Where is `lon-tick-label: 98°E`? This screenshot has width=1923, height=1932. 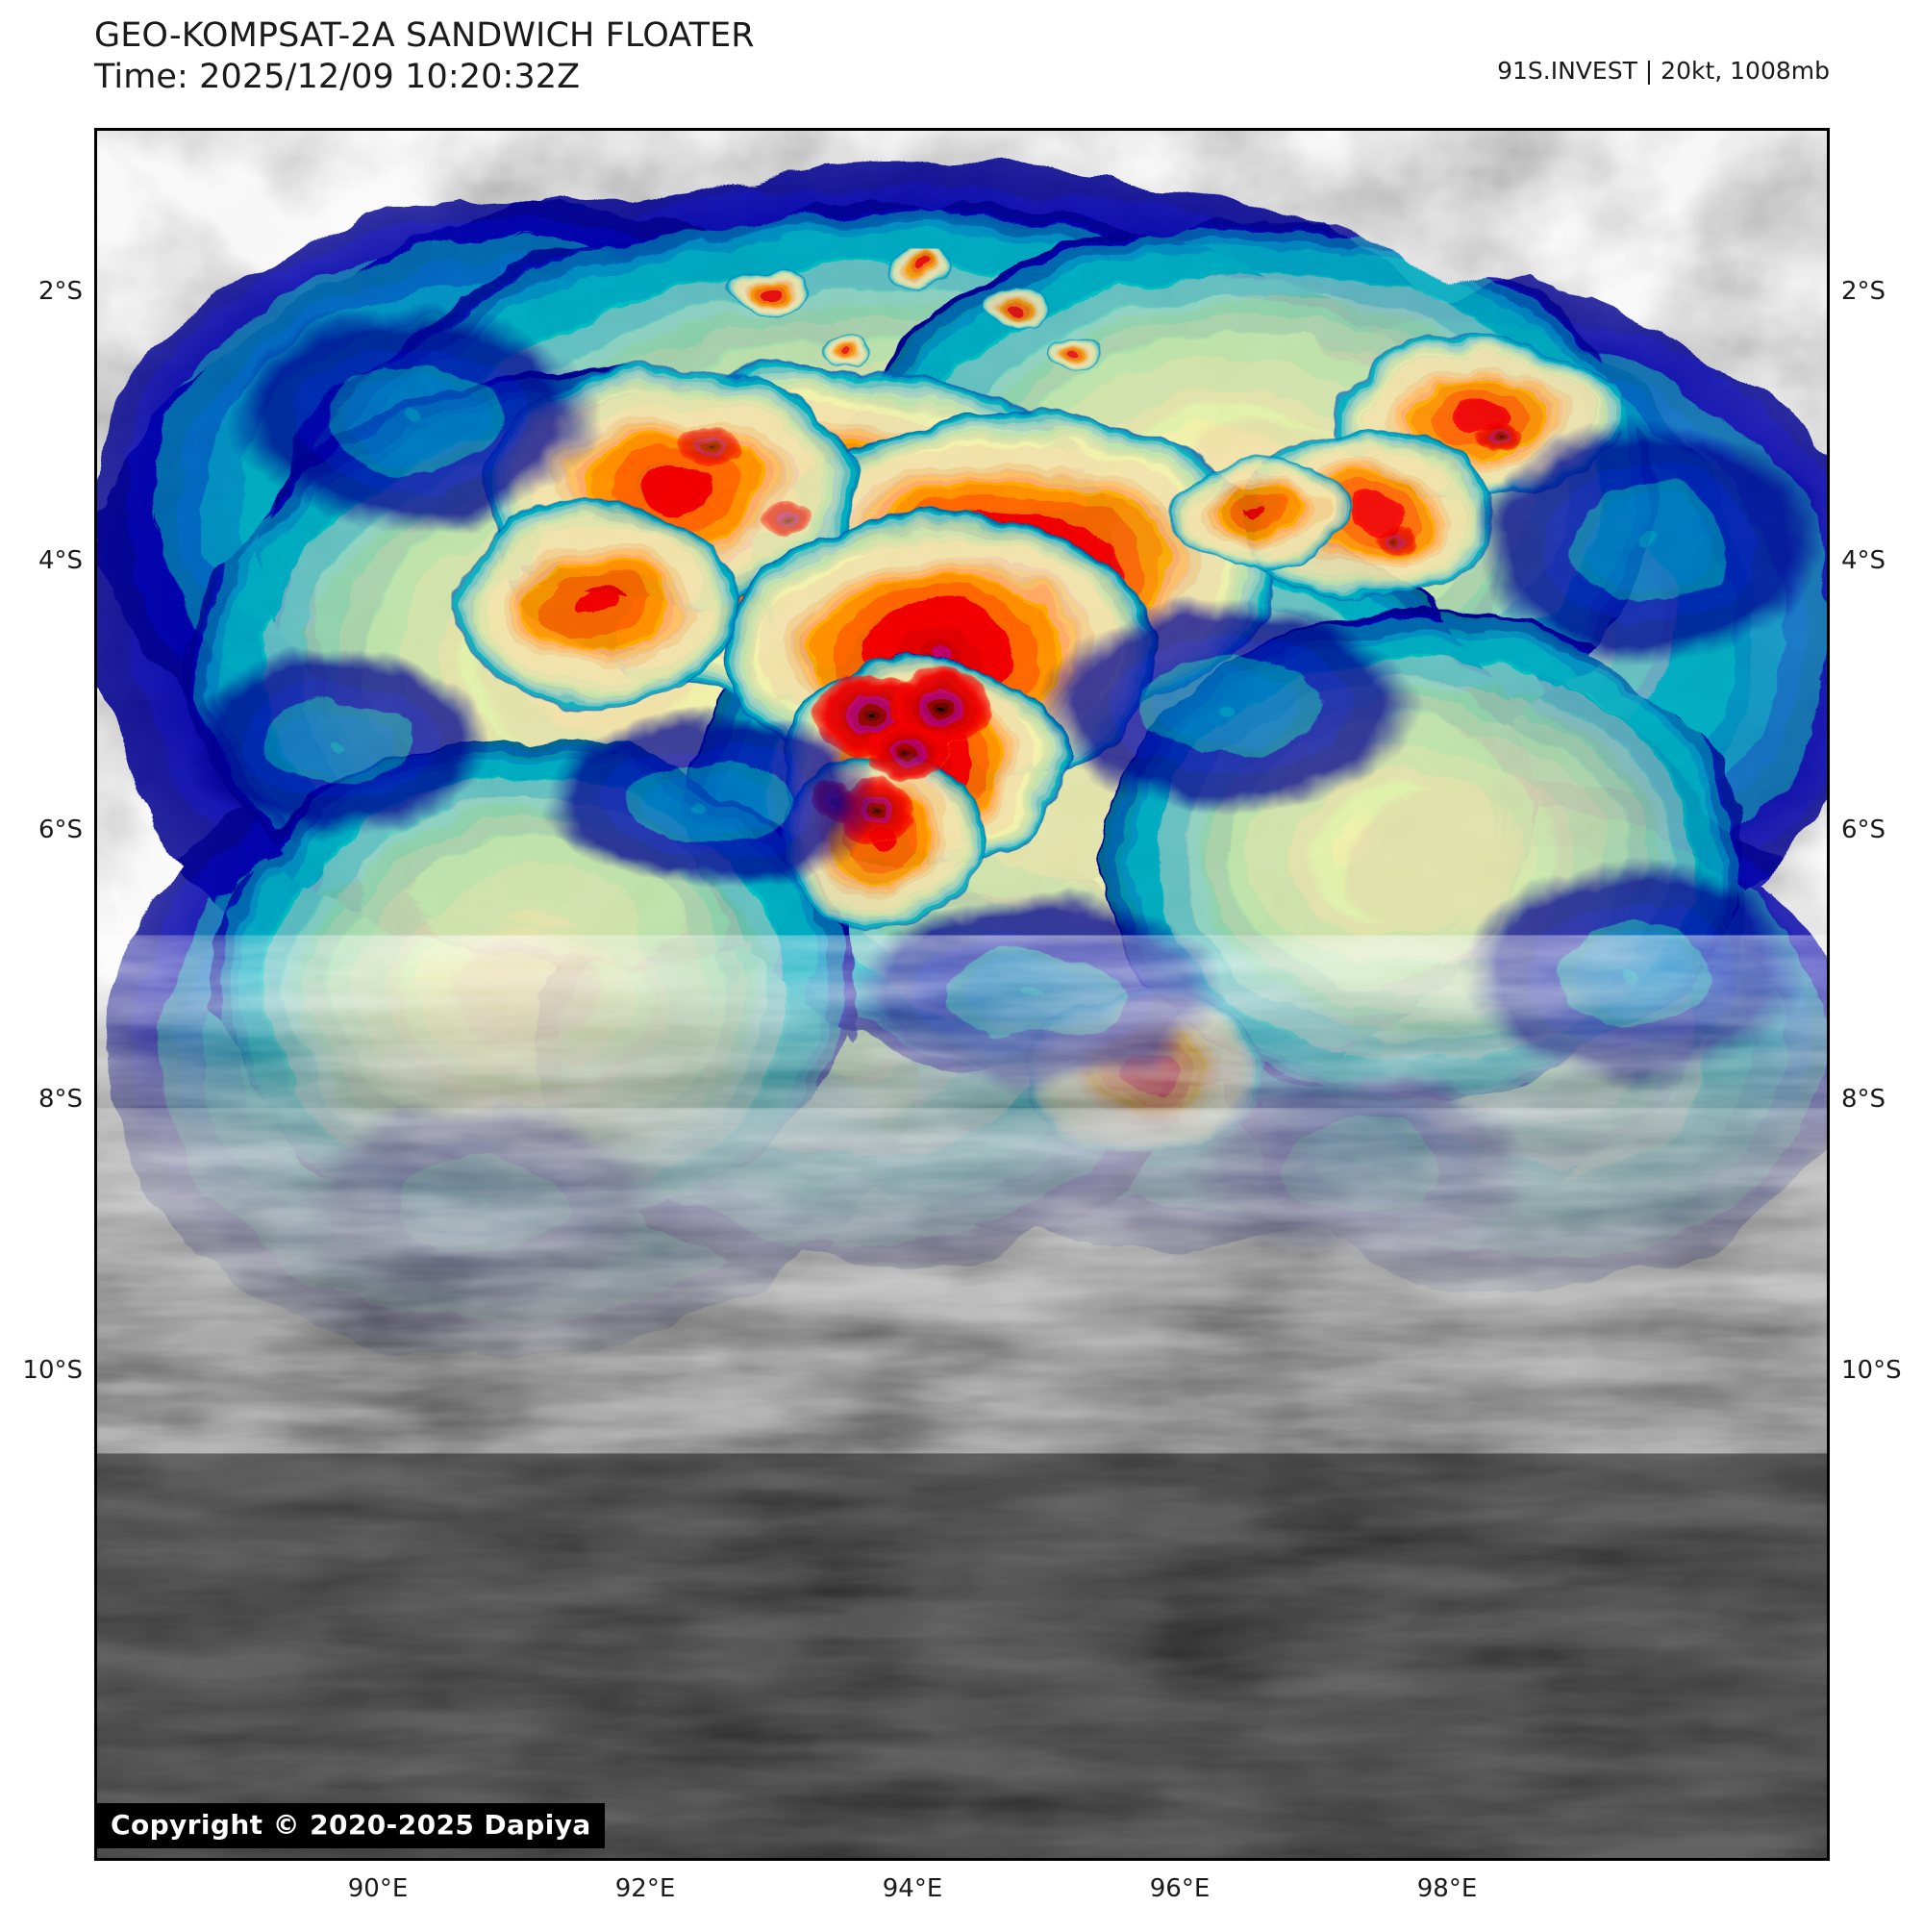
lon-tick-label: 98°E is located at coordinates (1447, 1888).